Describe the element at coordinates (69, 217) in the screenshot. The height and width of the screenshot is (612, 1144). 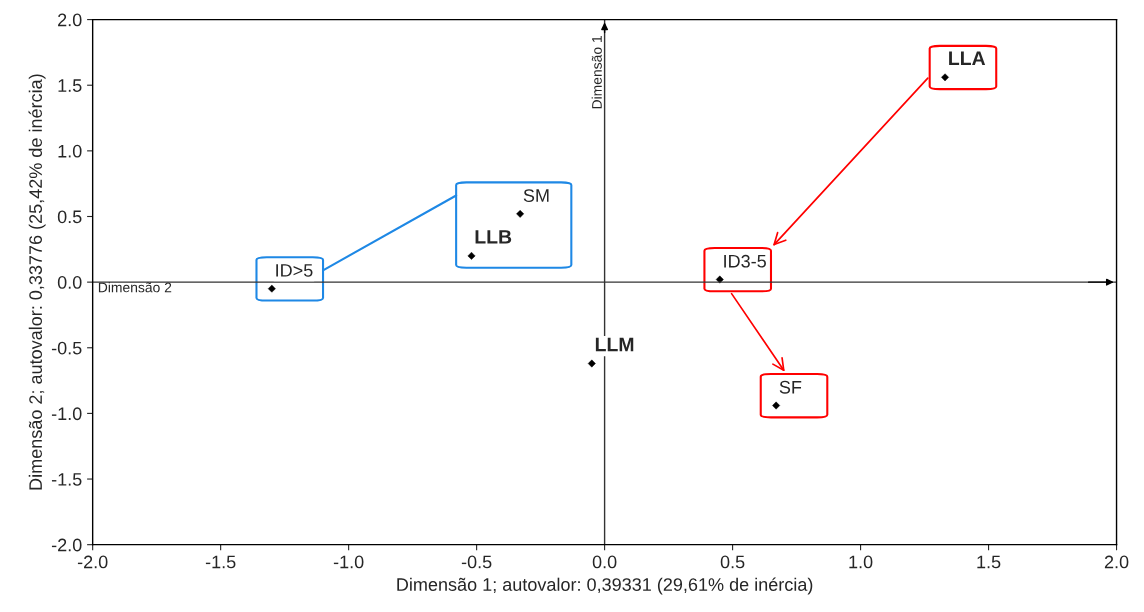
I see `y-tick-label: 0.5` at that location.